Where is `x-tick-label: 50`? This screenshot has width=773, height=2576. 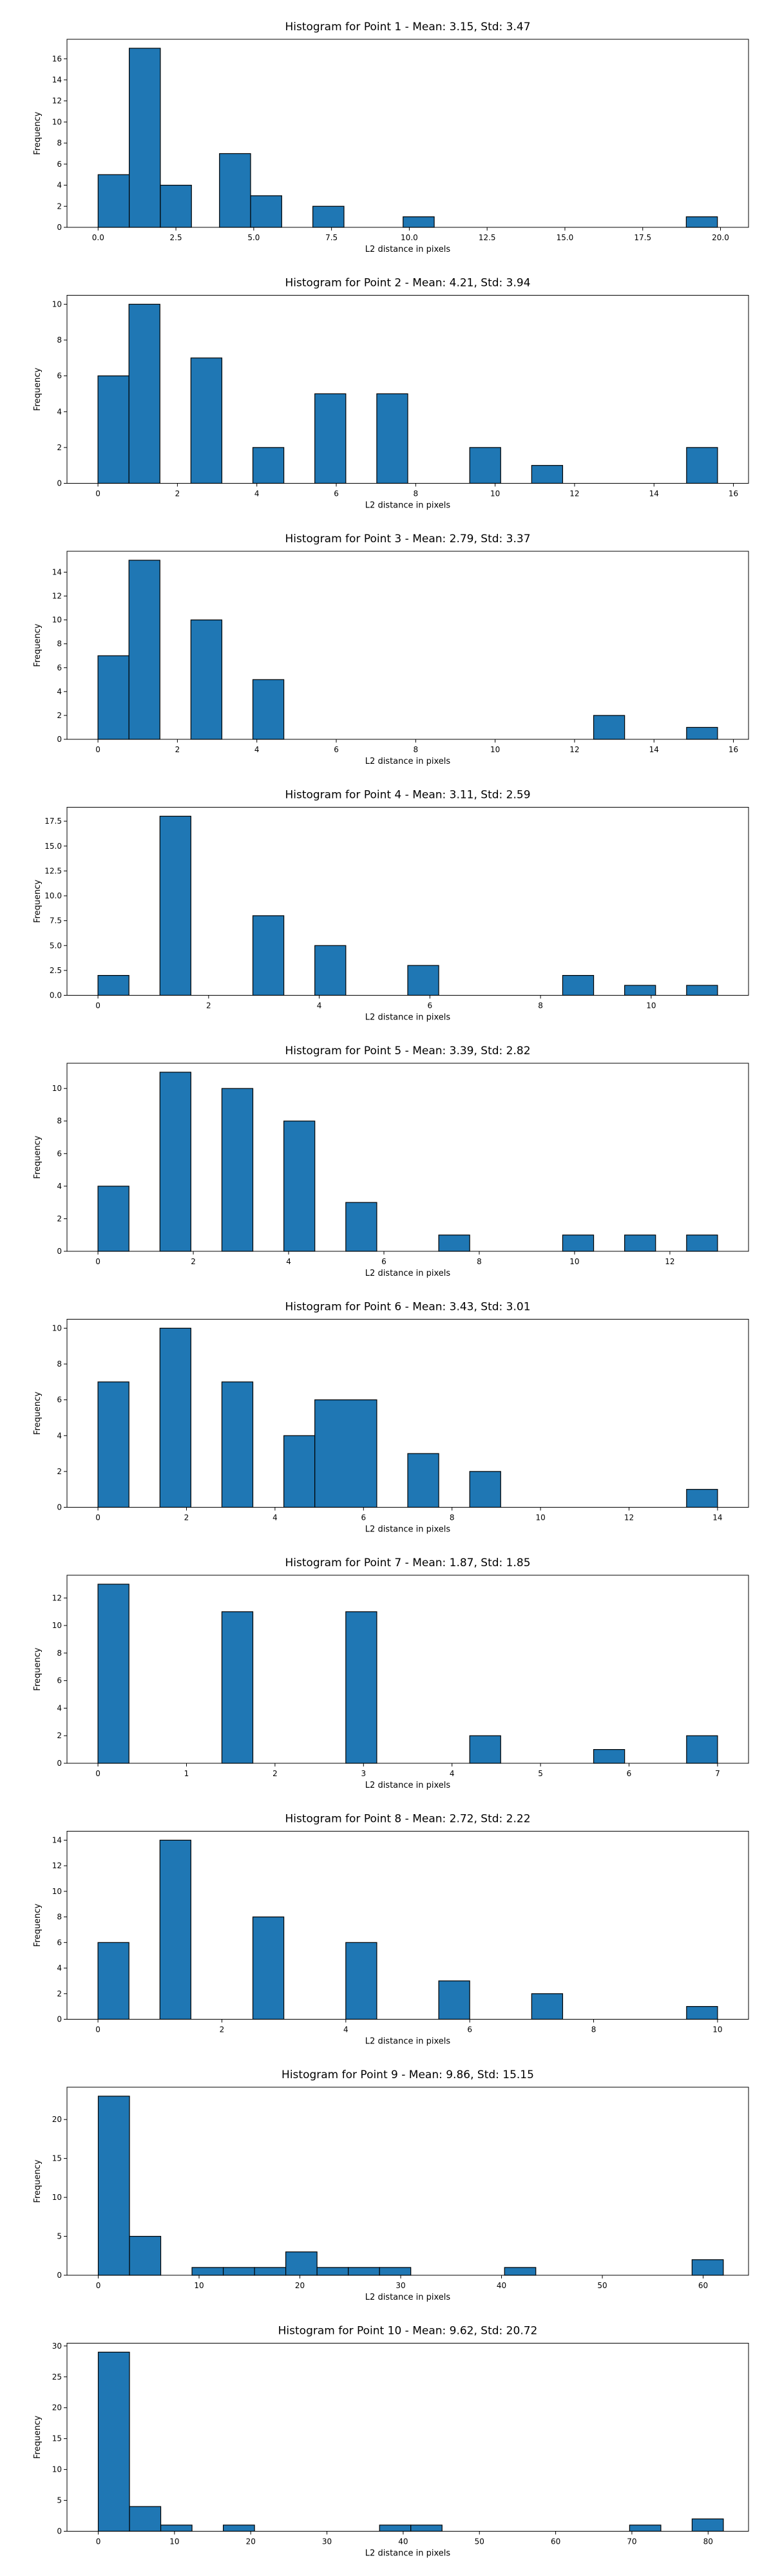 x-tick-label: 50 is located at coordinates (602, 2285).